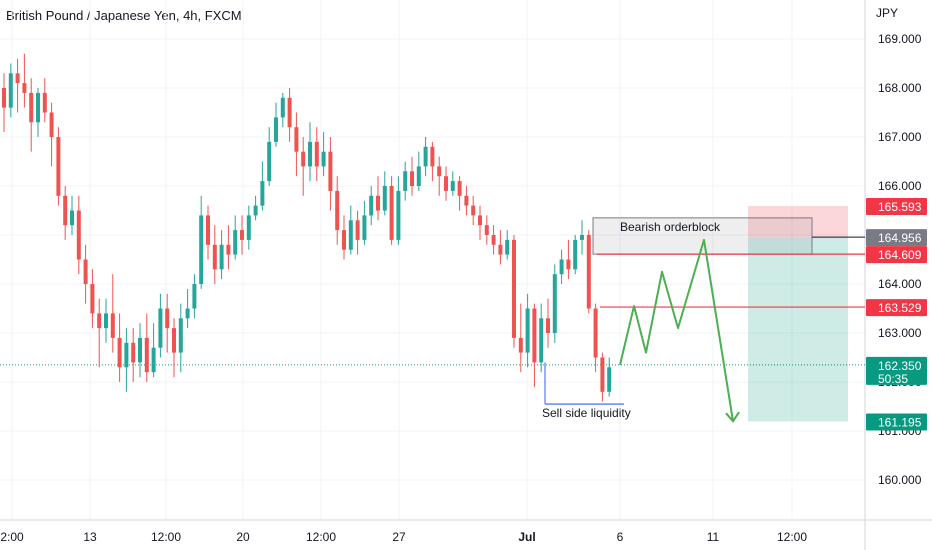 This screenshot has width=932, height=550. Describe the element at coordinates (900, 186) in the screenshot. I see `y-tick-label: 166.000` at that location.